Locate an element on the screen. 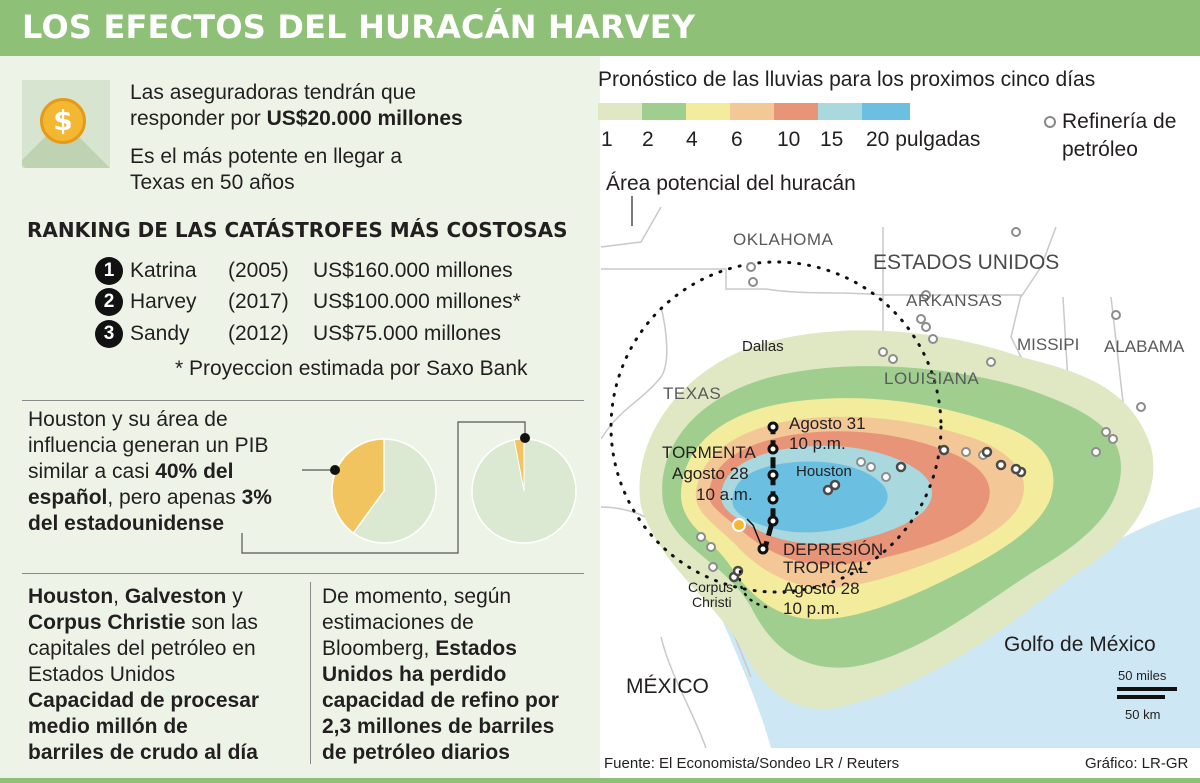 The width and height of the screenshot is (1200, 783). label-gulf: Golfo de México is located at coordinates (1080, 644).